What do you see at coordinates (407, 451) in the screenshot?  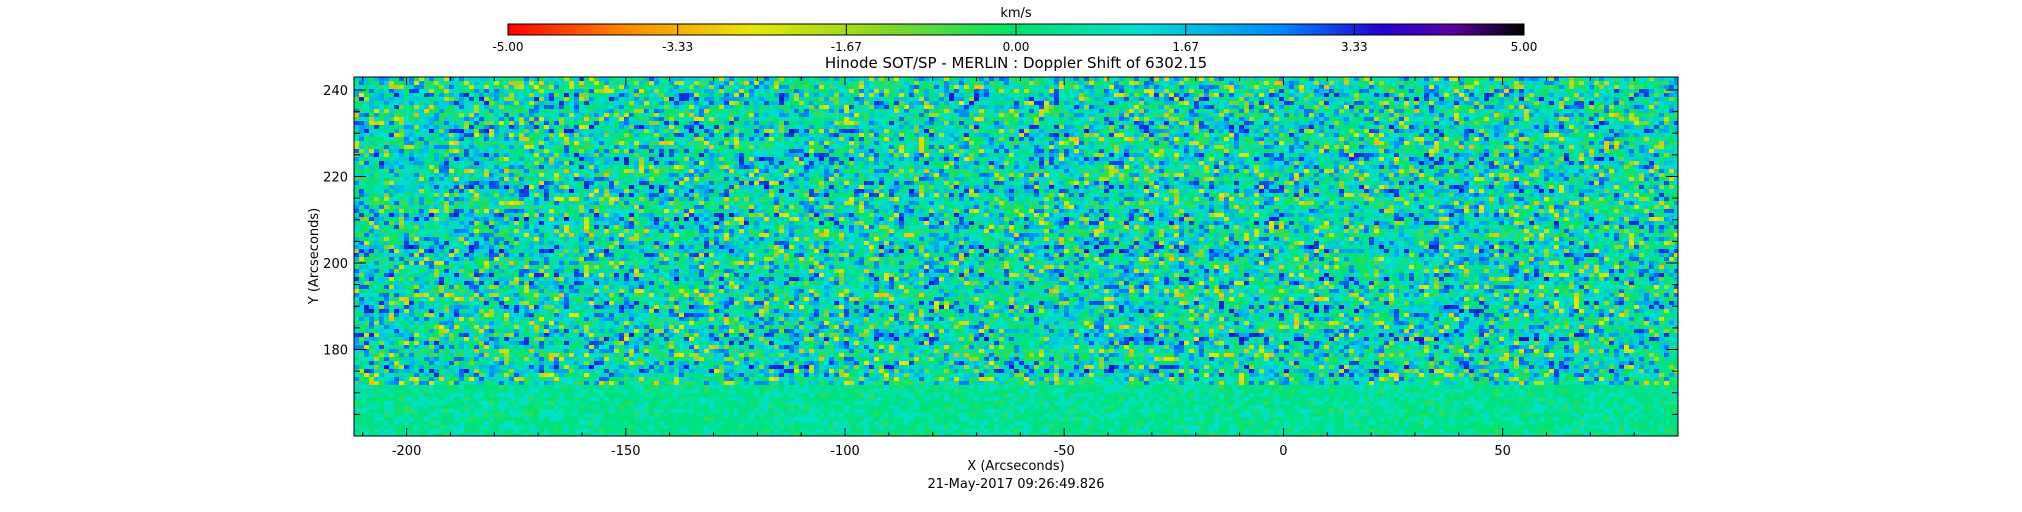 I see `x-tick-label: -200` at bounding box center [407, 451].